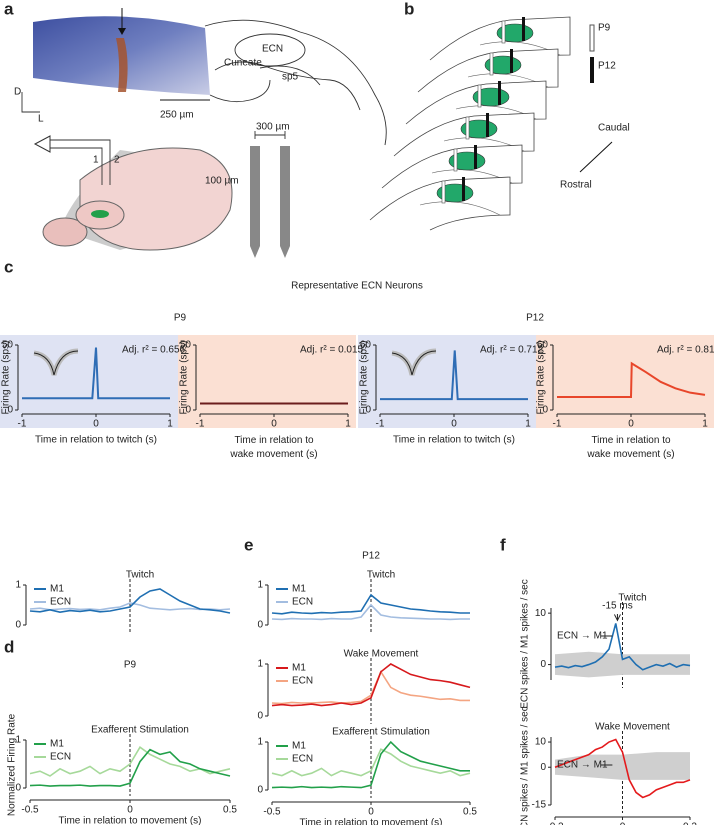 Image resolution: width=714 pixels, height=825 pixels. I want to click on slices, so click(470, 123).